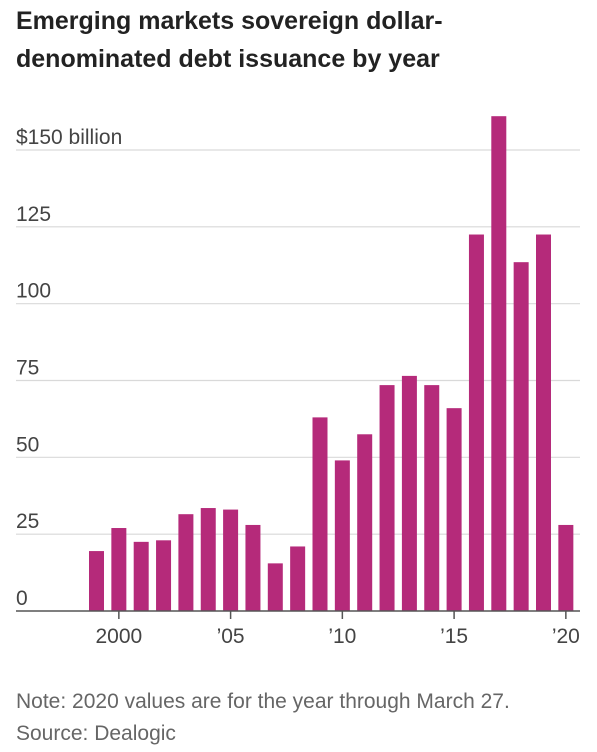 The image size is (597, 752). I want to click on y-axis-labels: $150 billion 125 100 75 50 25 0, so click(69, 368).